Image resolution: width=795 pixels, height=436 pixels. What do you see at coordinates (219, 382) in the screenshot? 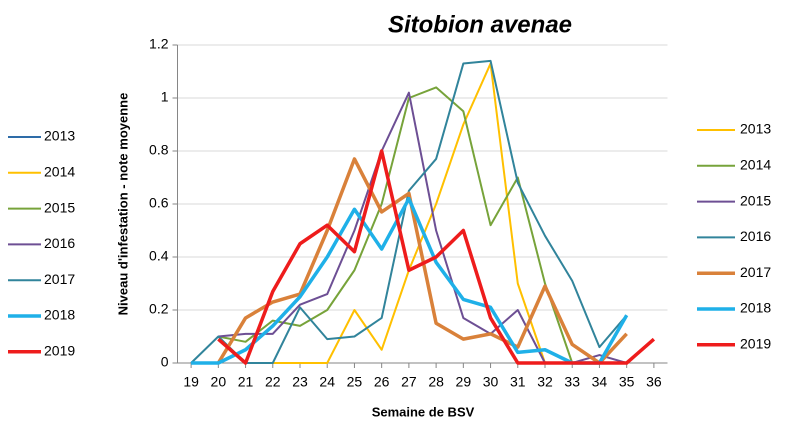
I see `x-tick-label: 20` at bounding box center [219, 382].